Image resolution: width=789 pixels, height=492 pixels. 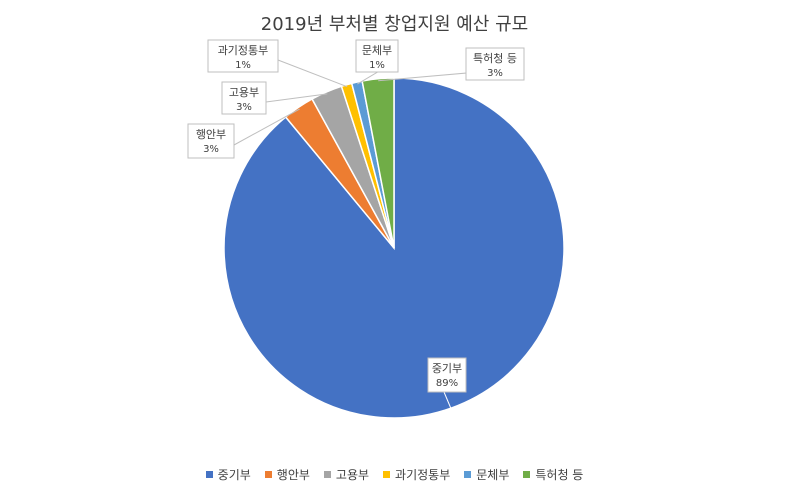 What do you see at coordinates (293, 475) in the screenshot?
I see `legend-label-1: 행안부` at bounding box center [293, 475].